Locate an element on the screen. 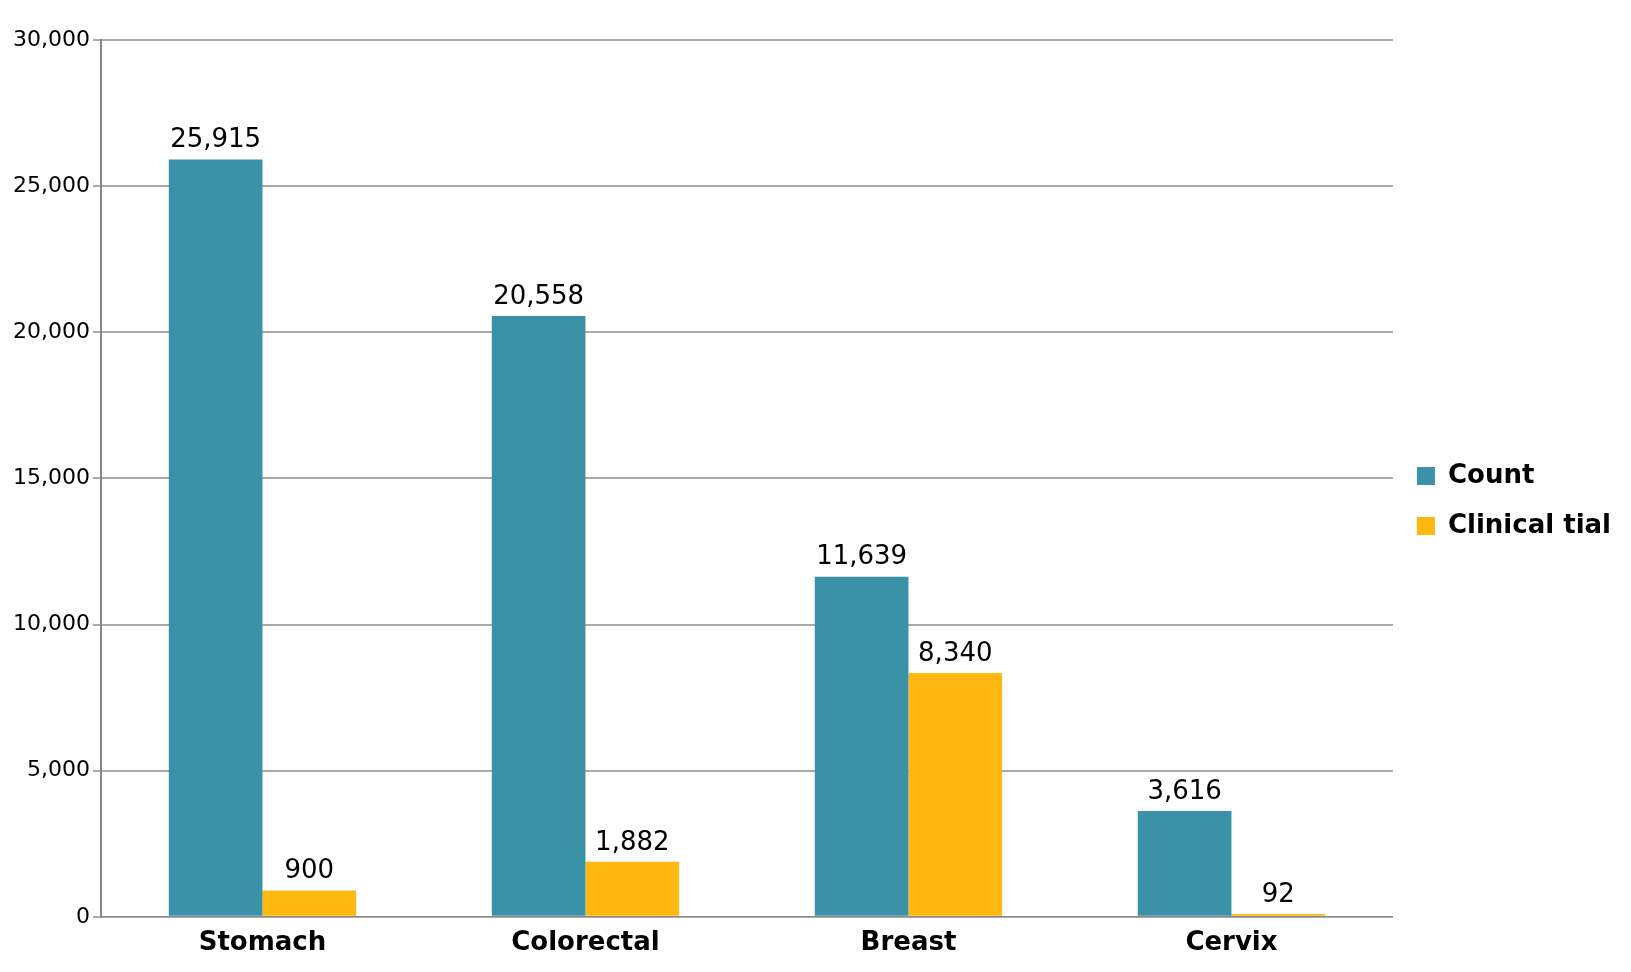  y-tick-label: 25,000 is located at coordinates (51, 184).